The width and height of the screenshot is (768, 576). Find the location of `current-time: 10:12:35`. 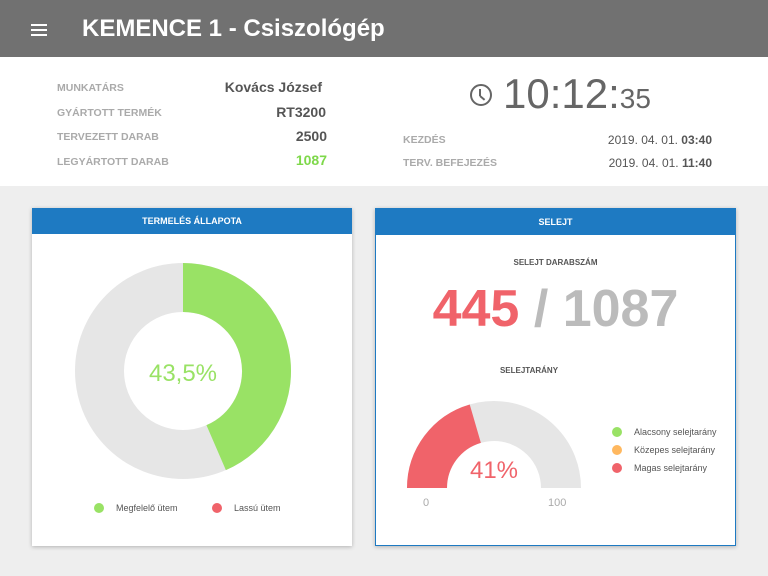

current-time: 10:12:35 is located at coordinates (577, 93).